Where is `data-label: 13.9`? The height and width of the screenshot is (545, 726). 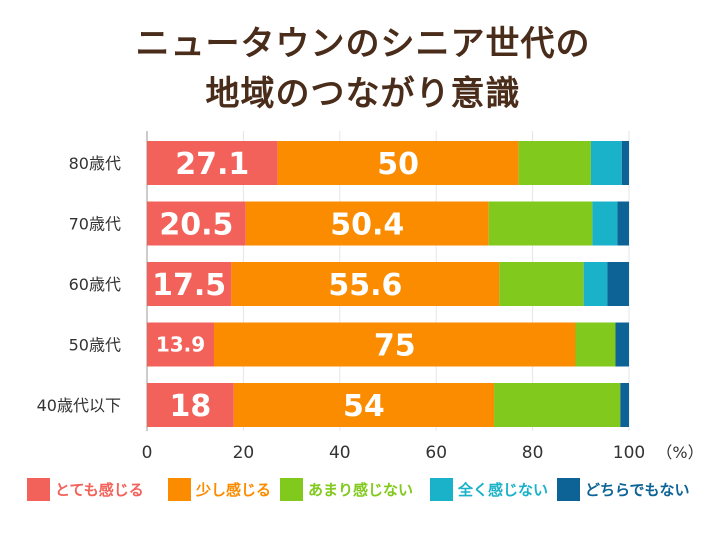 data-label: 13.9 is located at coordinates (180, 345).